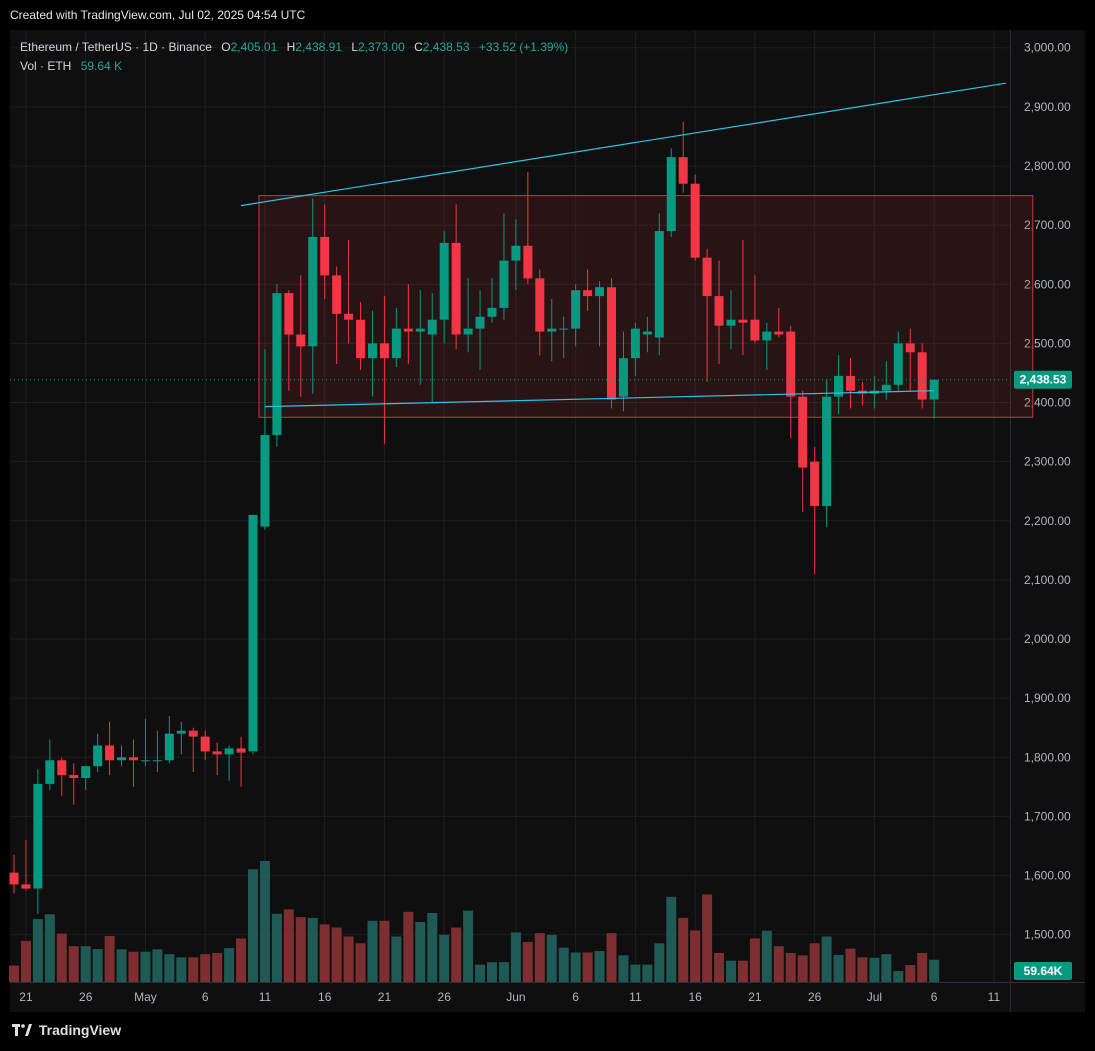  Describe the element at coordinates (623, 144) in the screenshot. I see `upper-trendline` at that location.